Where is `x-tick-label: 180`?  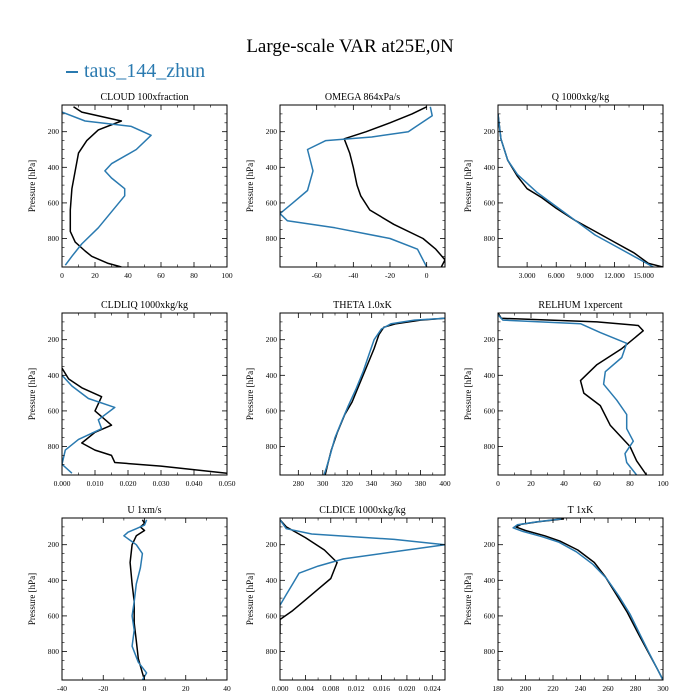
x-tick-label: 180 is located at coordinates (498, 688).